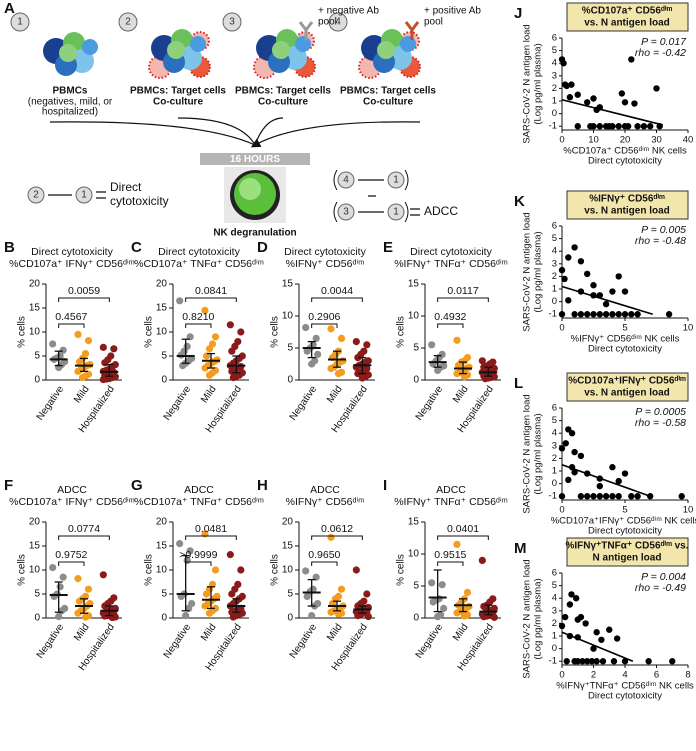 The height and width of the screenshot is (751, 696). What do you see at coordinates (554, 623) in the screenshot?
I see `y-tick-label: 2` at bounding box center [554, 623].